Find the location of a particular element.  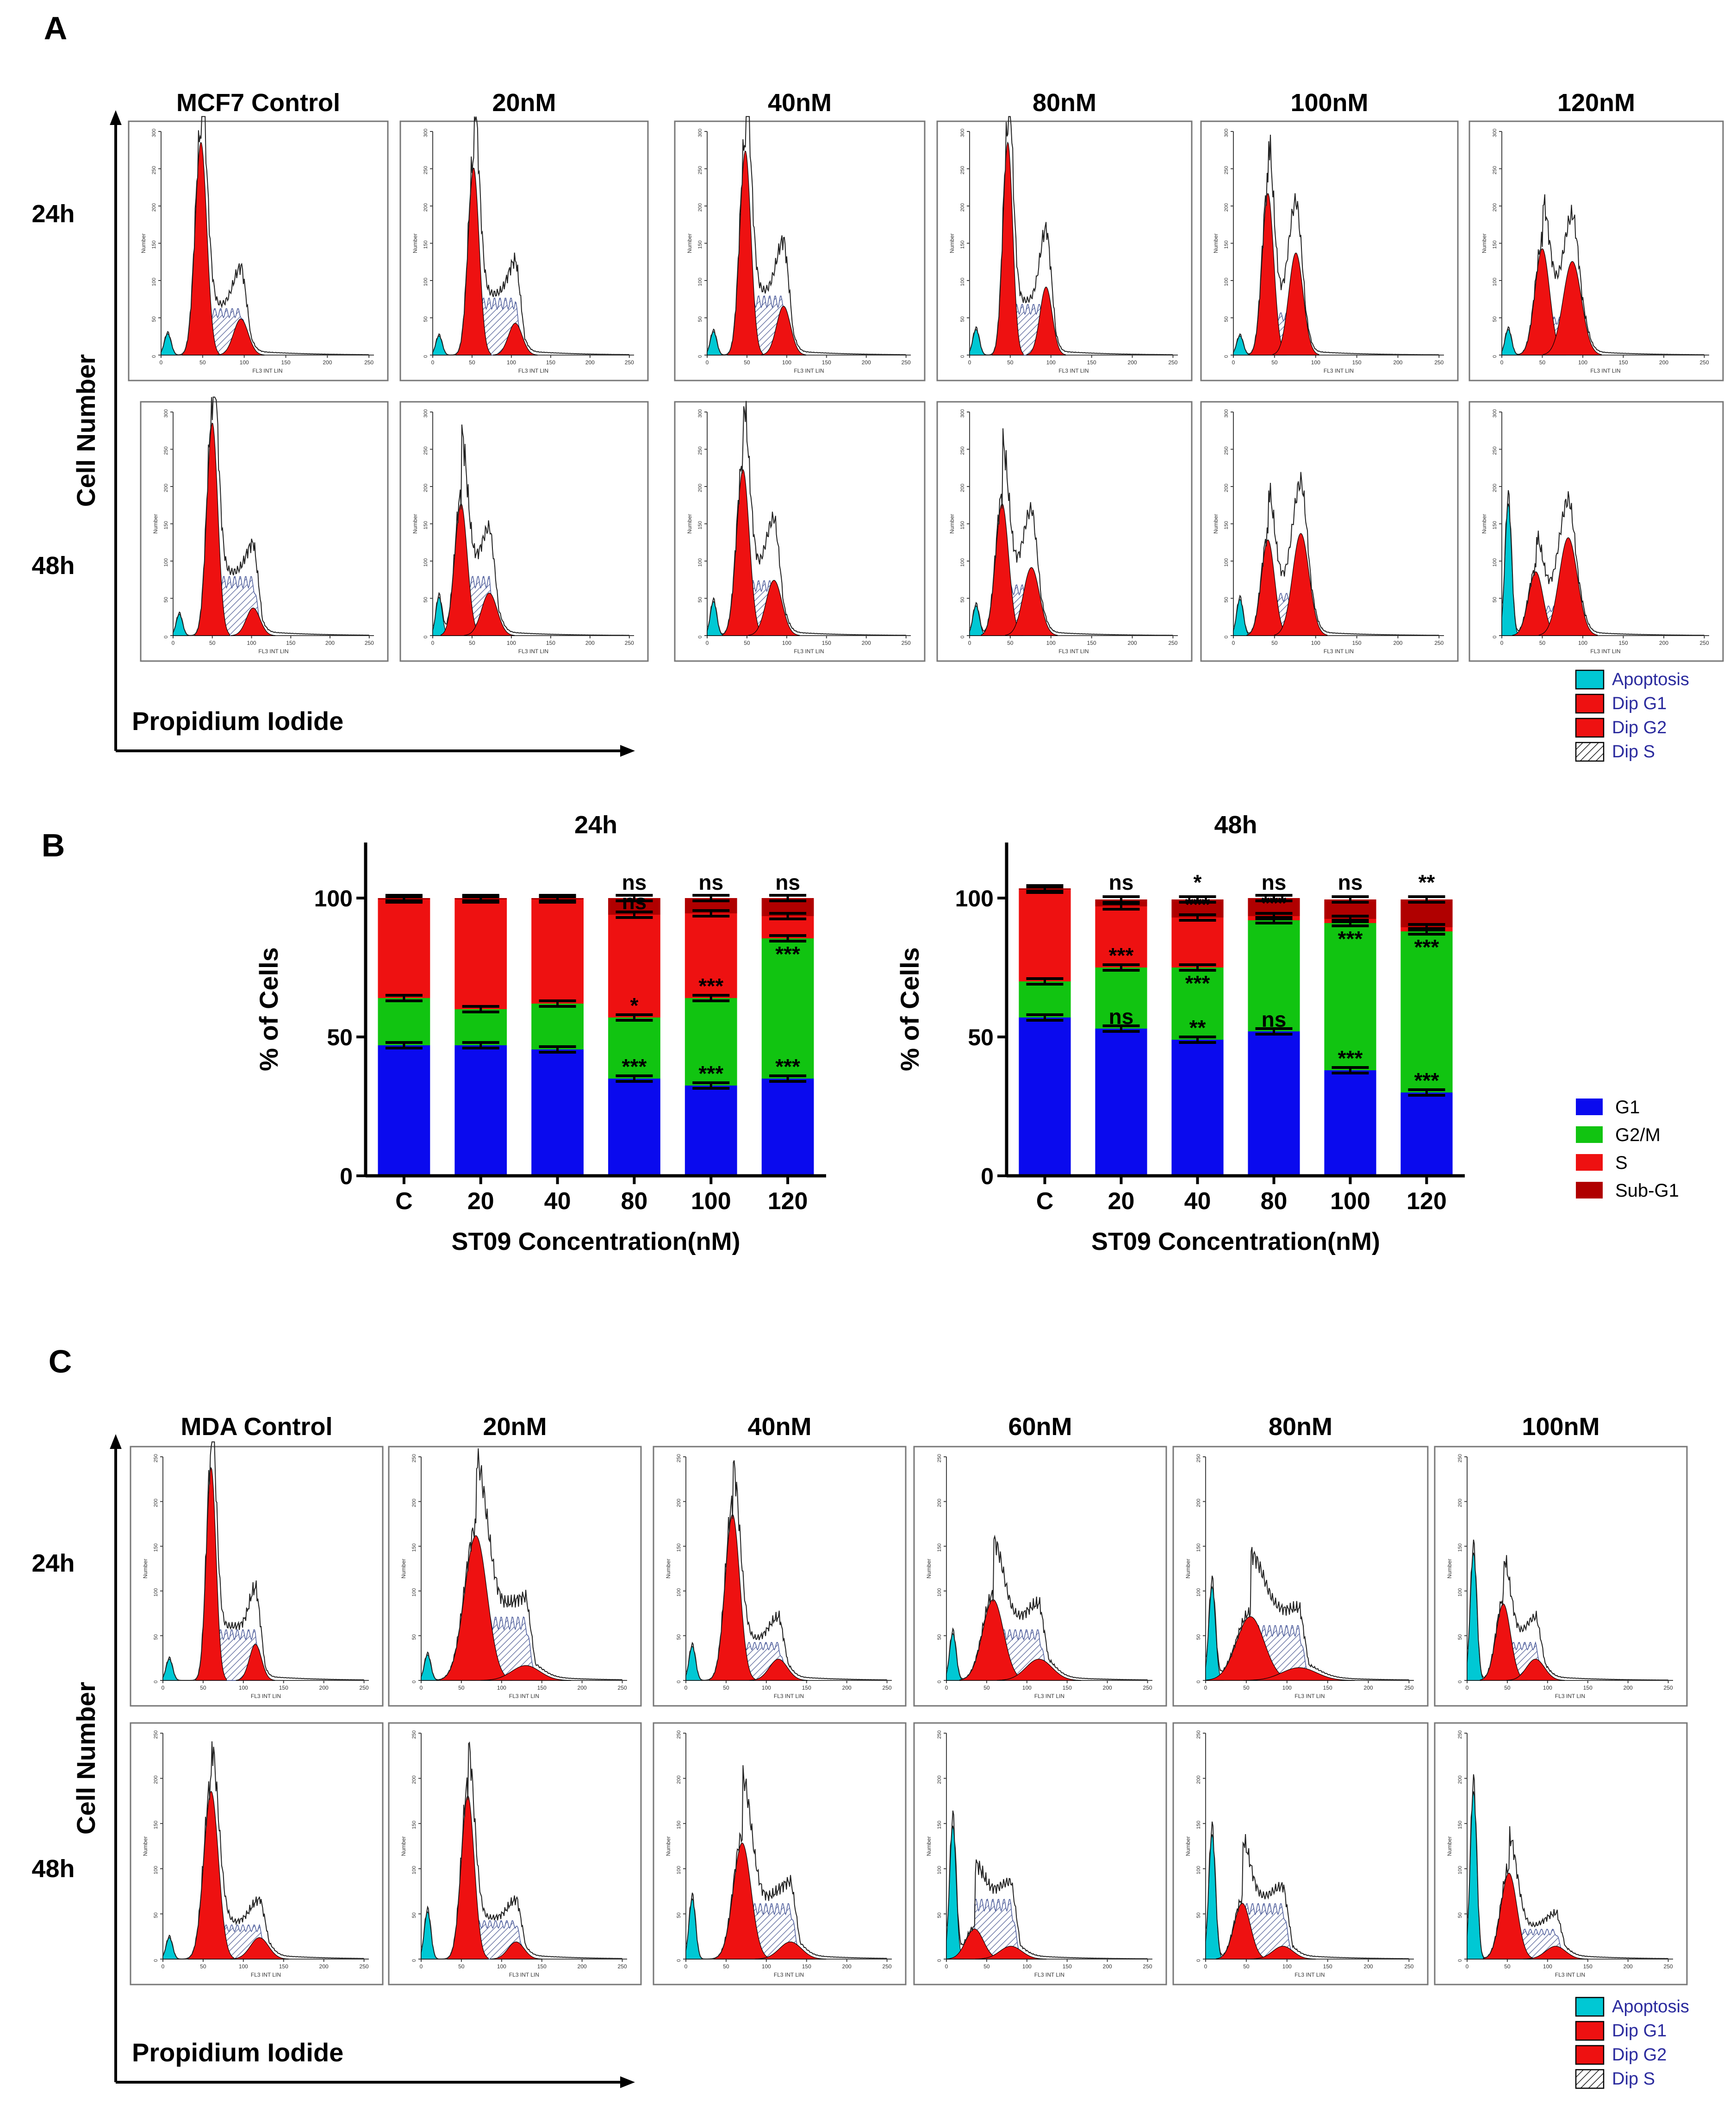

panel-a-column-title: 40nM is located at coordinates (800, 103).